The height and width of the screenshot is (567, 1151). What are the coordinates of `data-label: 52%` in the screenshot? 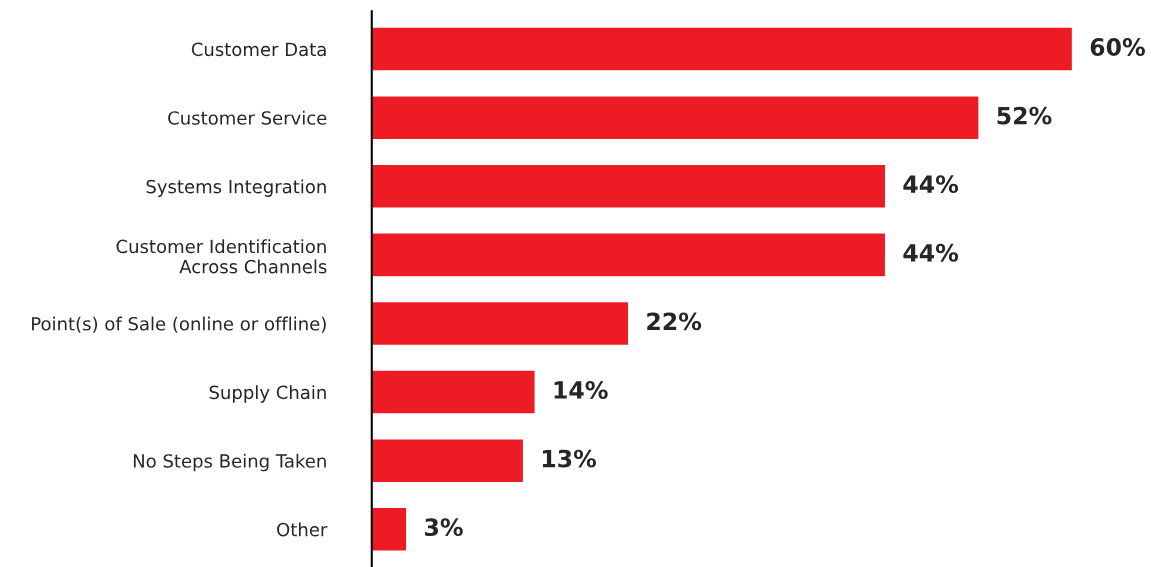 It's located at (1024, 115).